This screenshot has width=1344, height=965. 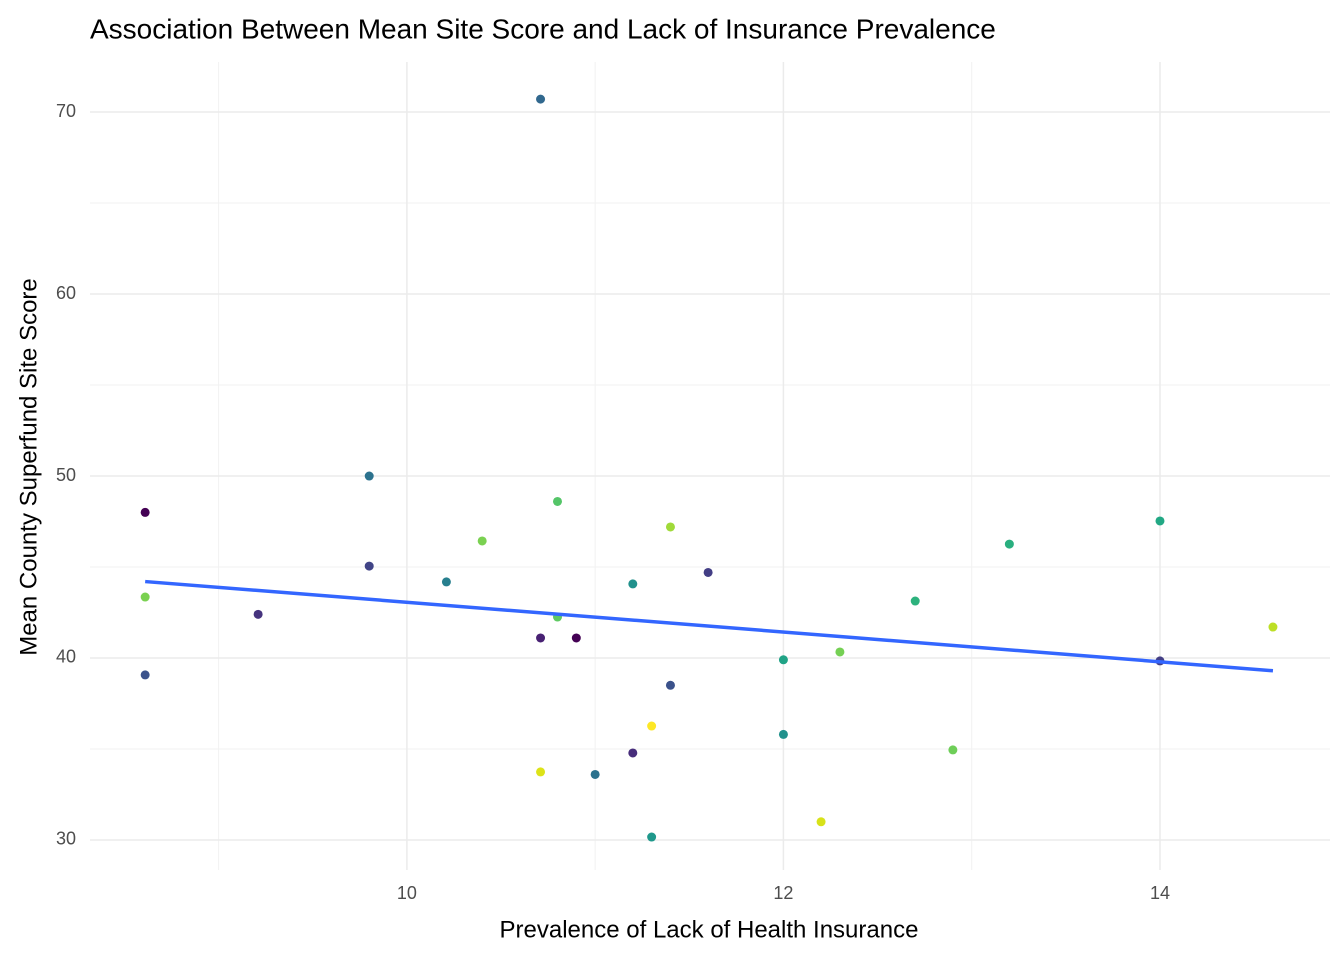 What do you see at coordinates (1160, 893) in the screenshot?
I see `x-tick-label: 14` at bounding box center [1160, 893].